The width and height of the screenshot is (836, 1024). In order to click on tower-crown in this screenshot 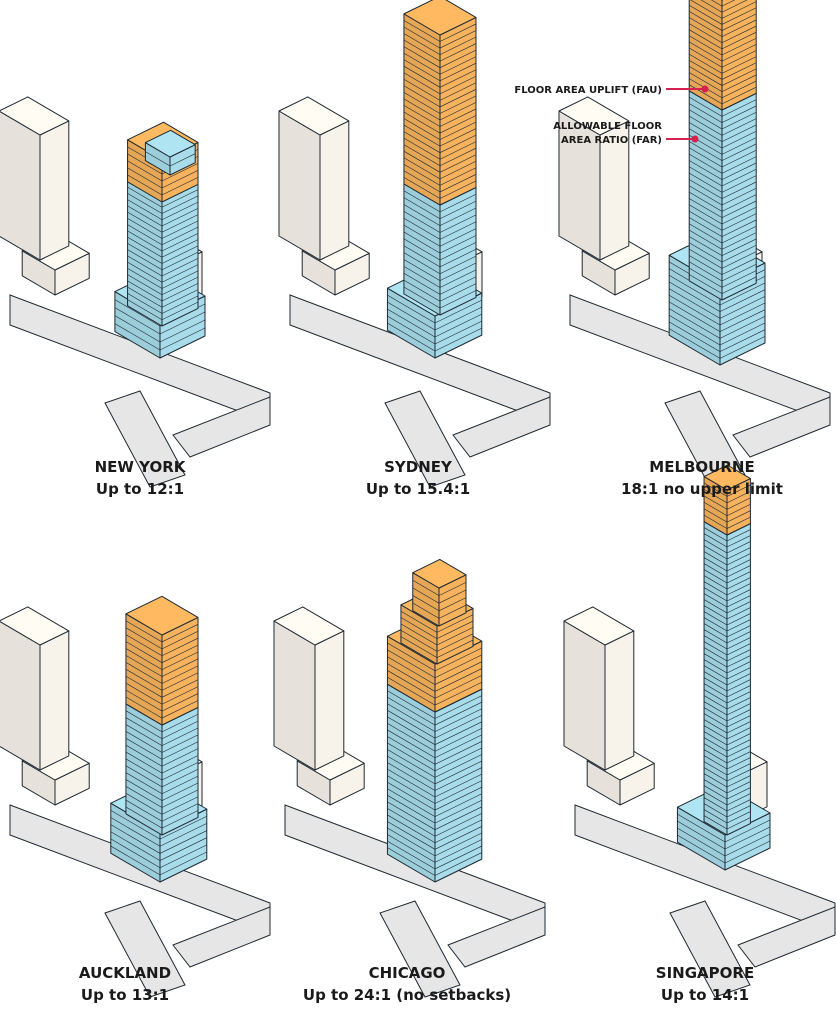, I will do `click(170, 152)`.